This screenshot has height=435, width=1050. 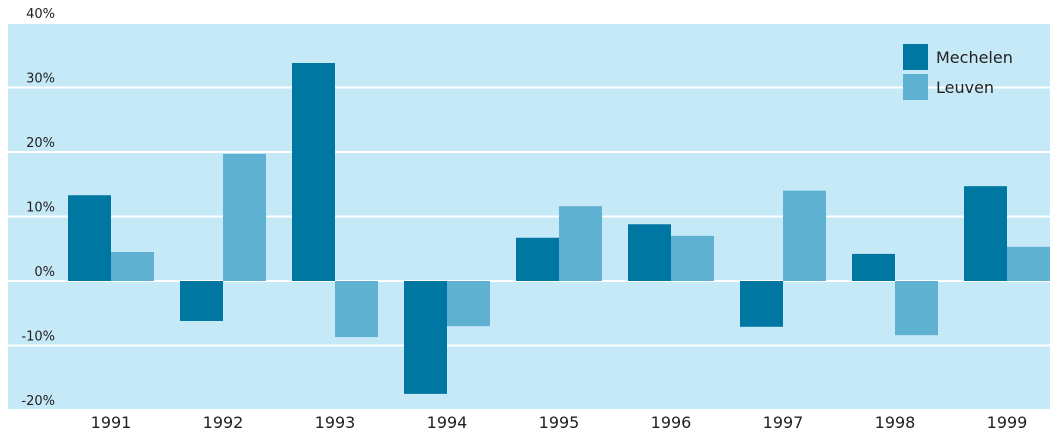 What do you see at coordinates (965, 87) in the screenshot?
I see `legend-label: Leuven` at bounding box center [965, 87].